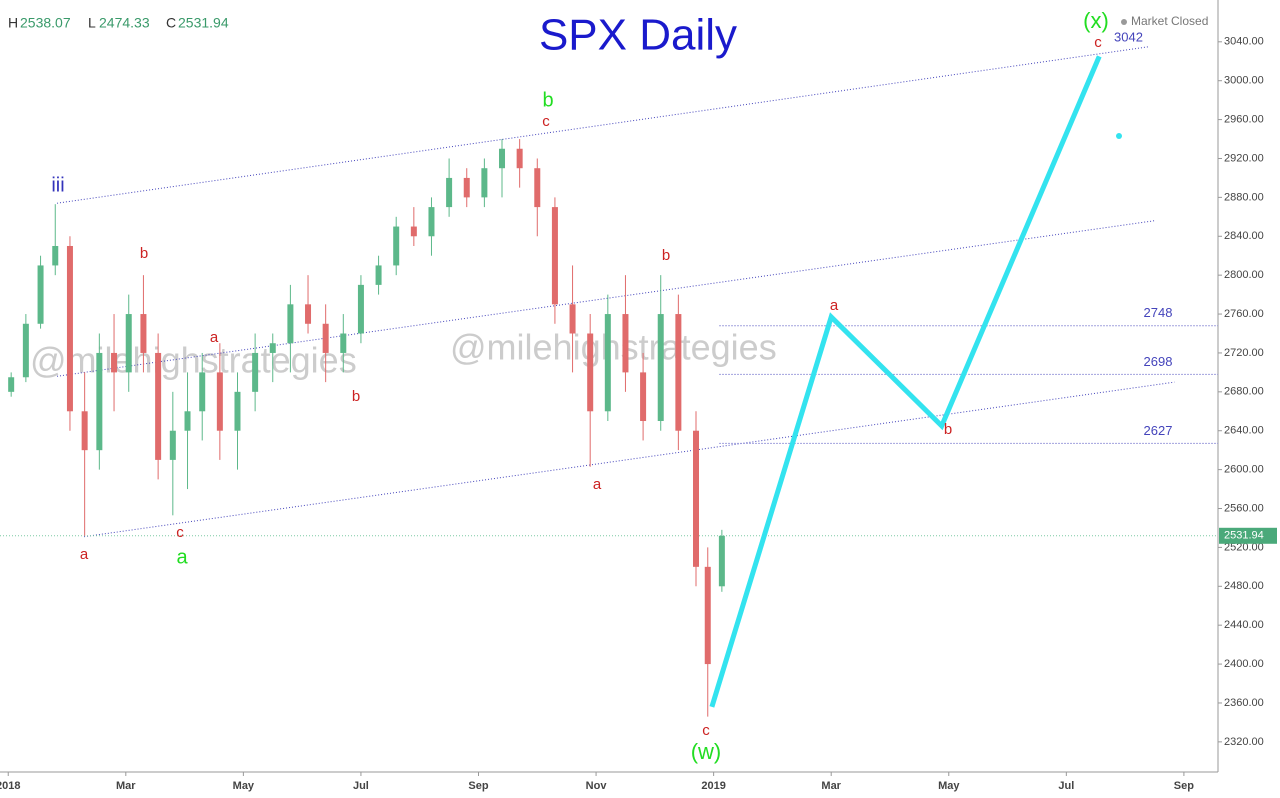 Image resolution: width=1280 pixels, height=798 pixels. What do you see at coordinates (1244, 314) in the screenshot?
I see `y-tick-label: 2760.00` at bounding box center [1244, 314].